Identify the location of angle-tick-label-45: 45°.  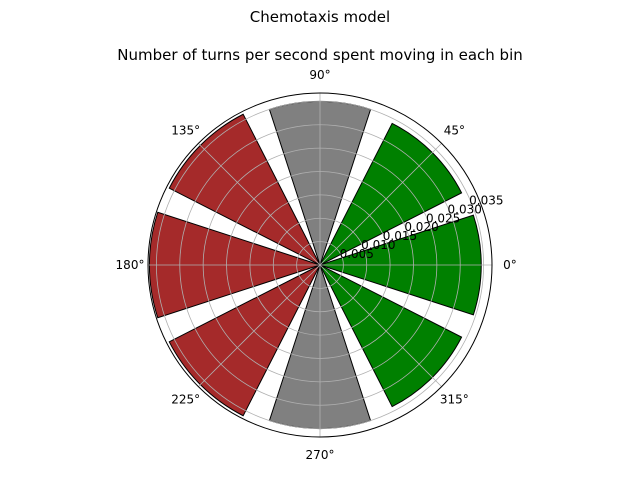
(454, 131).